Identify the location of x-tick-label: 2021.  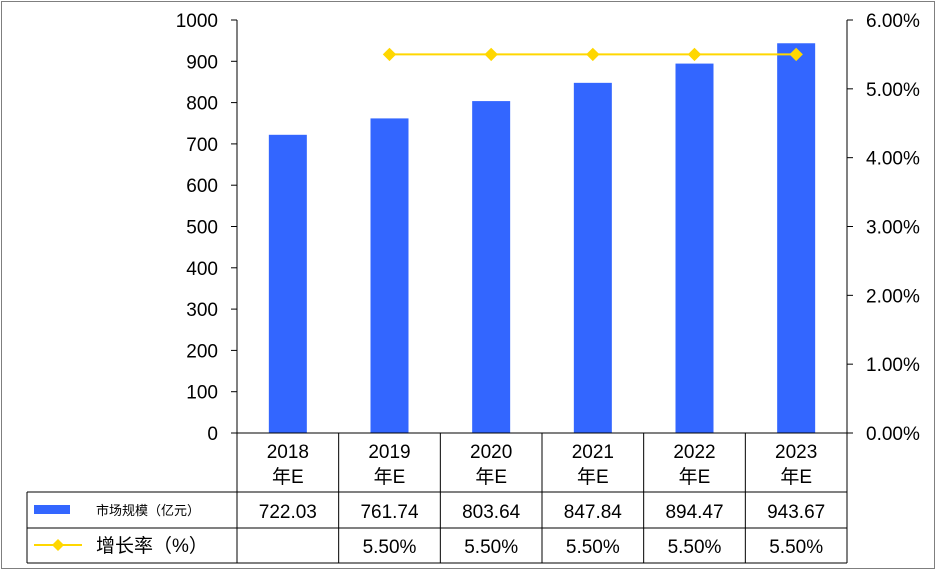
(593, 452).